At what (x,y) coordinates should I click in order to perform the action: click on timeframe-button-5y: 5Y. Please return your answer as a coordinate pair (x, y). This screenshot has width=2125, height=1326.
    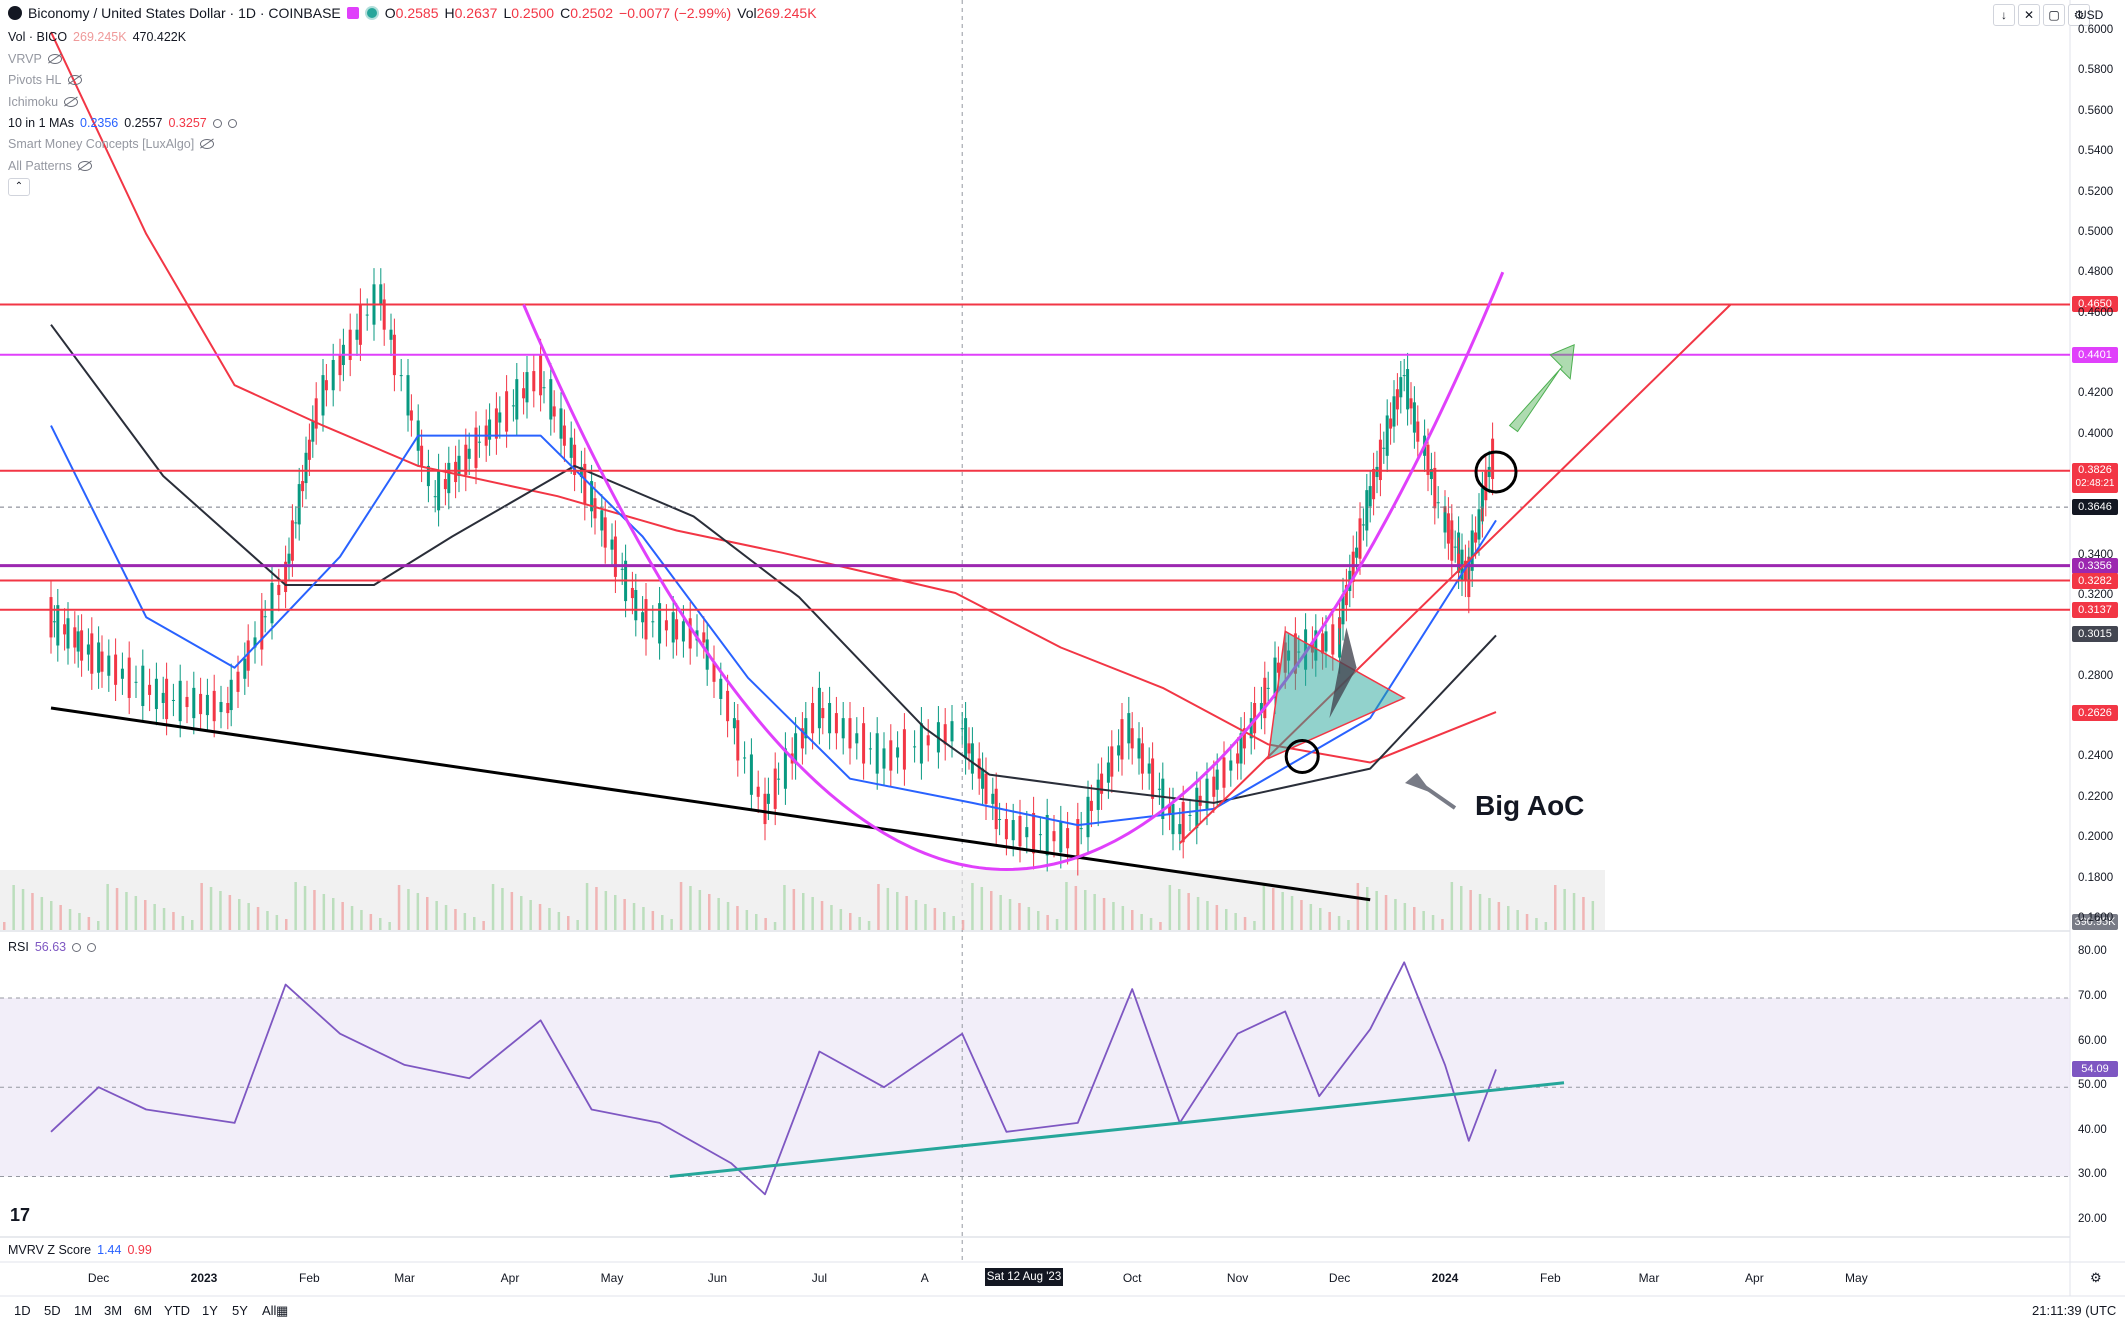
    Looking at the image, I should click on (240, 1310).